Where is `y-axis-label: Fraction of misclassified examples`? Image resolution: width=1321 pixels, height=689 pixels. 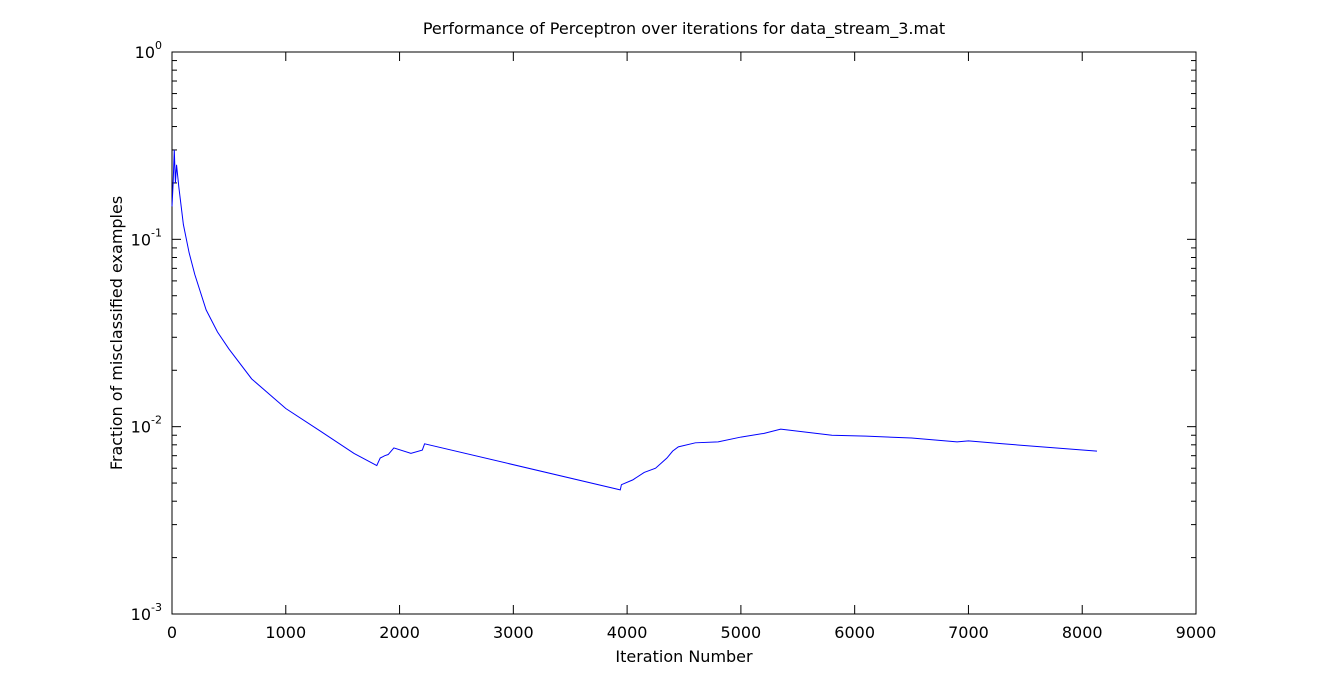 y-axis-label: Fraction of misclassified examples is located at coordinates (116, 333).